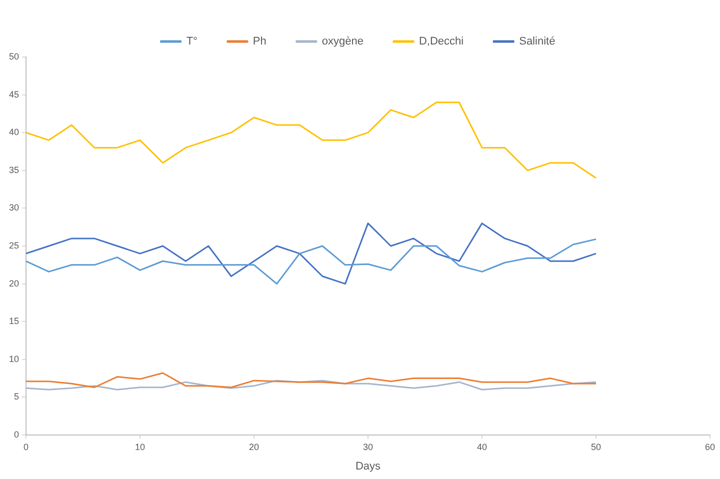 The height and width of the screenshot is (479, 720). I want to click on x-tick-label: 60, so click(710, 447).